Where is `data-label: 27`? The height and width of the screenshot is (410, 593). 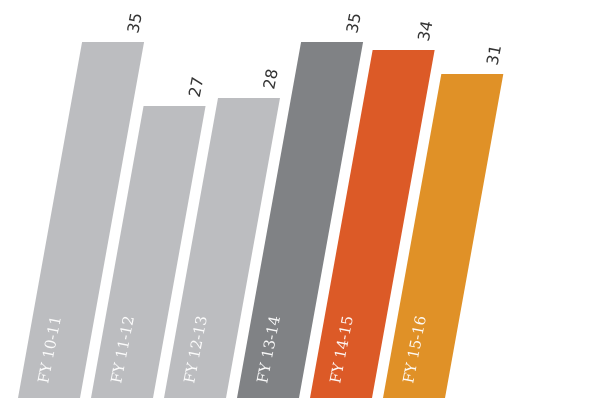
data-label: 27 is located at coordinates (196, 87).